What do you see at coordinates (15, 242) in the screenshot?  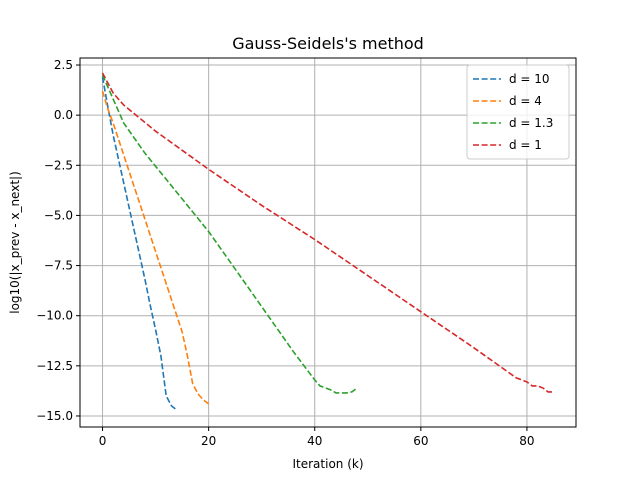 I see `y-axis-label: log10(|x_prev - x_next|)` at bounding box center [15, 242].